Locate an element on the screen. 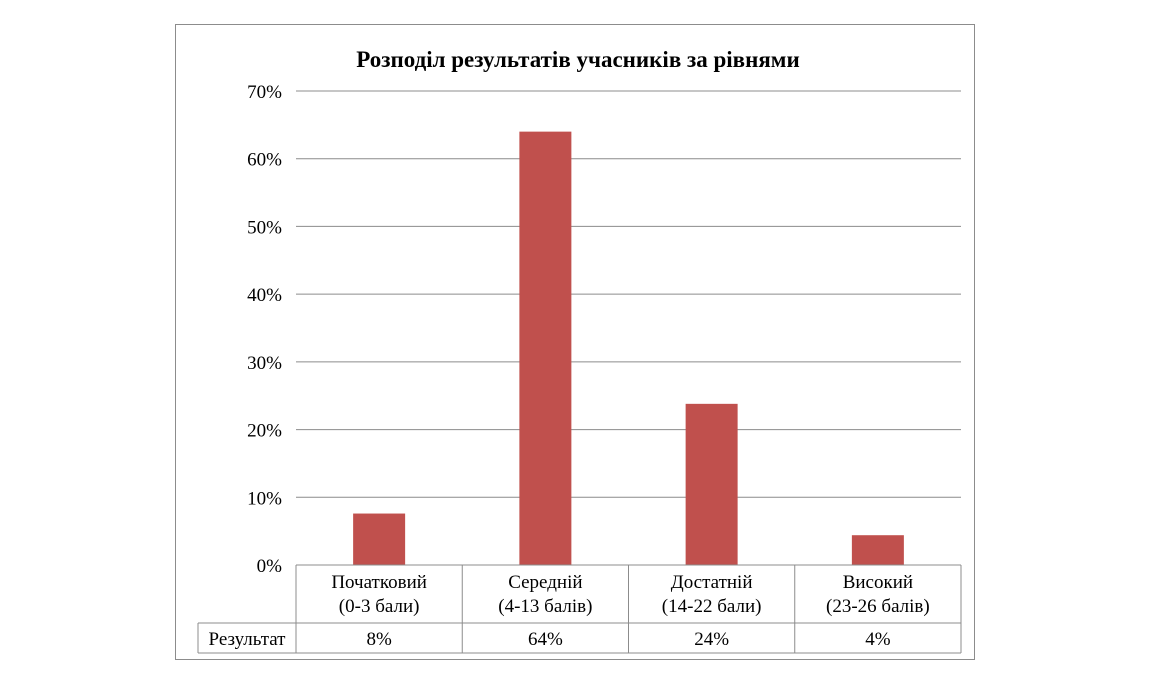 Image resolution: width=1176 pixels, height=684 pixels. y-tick-label: 20% is located at coordinates (264, 431).